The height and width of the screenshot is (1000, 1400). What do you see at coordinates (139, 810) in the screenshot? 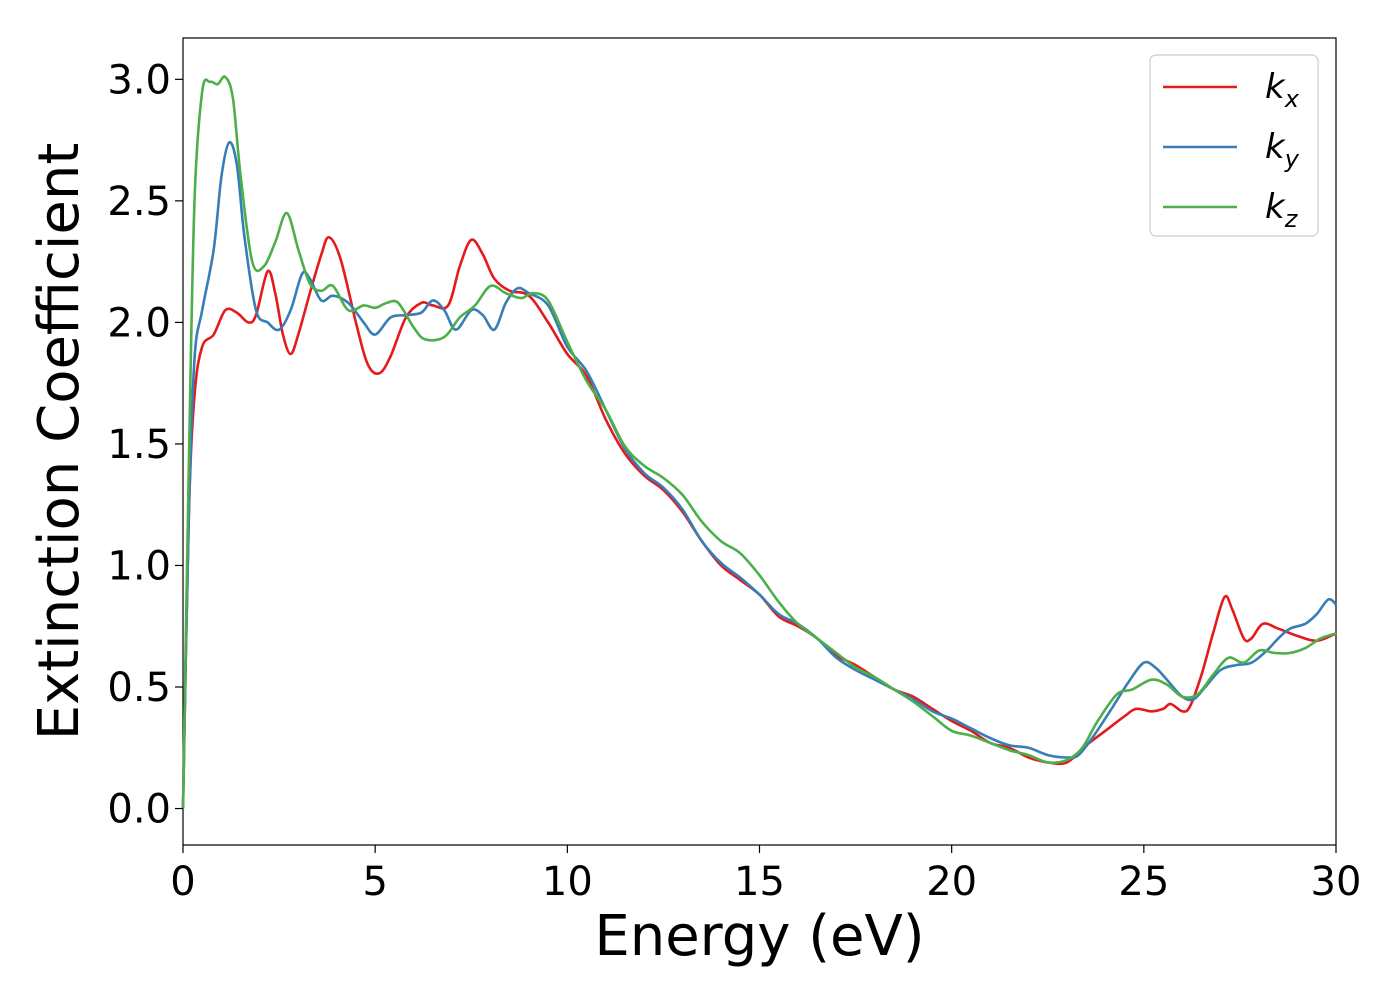
I see `y-tick-label: 0.0` at bounding box center [139, 810].